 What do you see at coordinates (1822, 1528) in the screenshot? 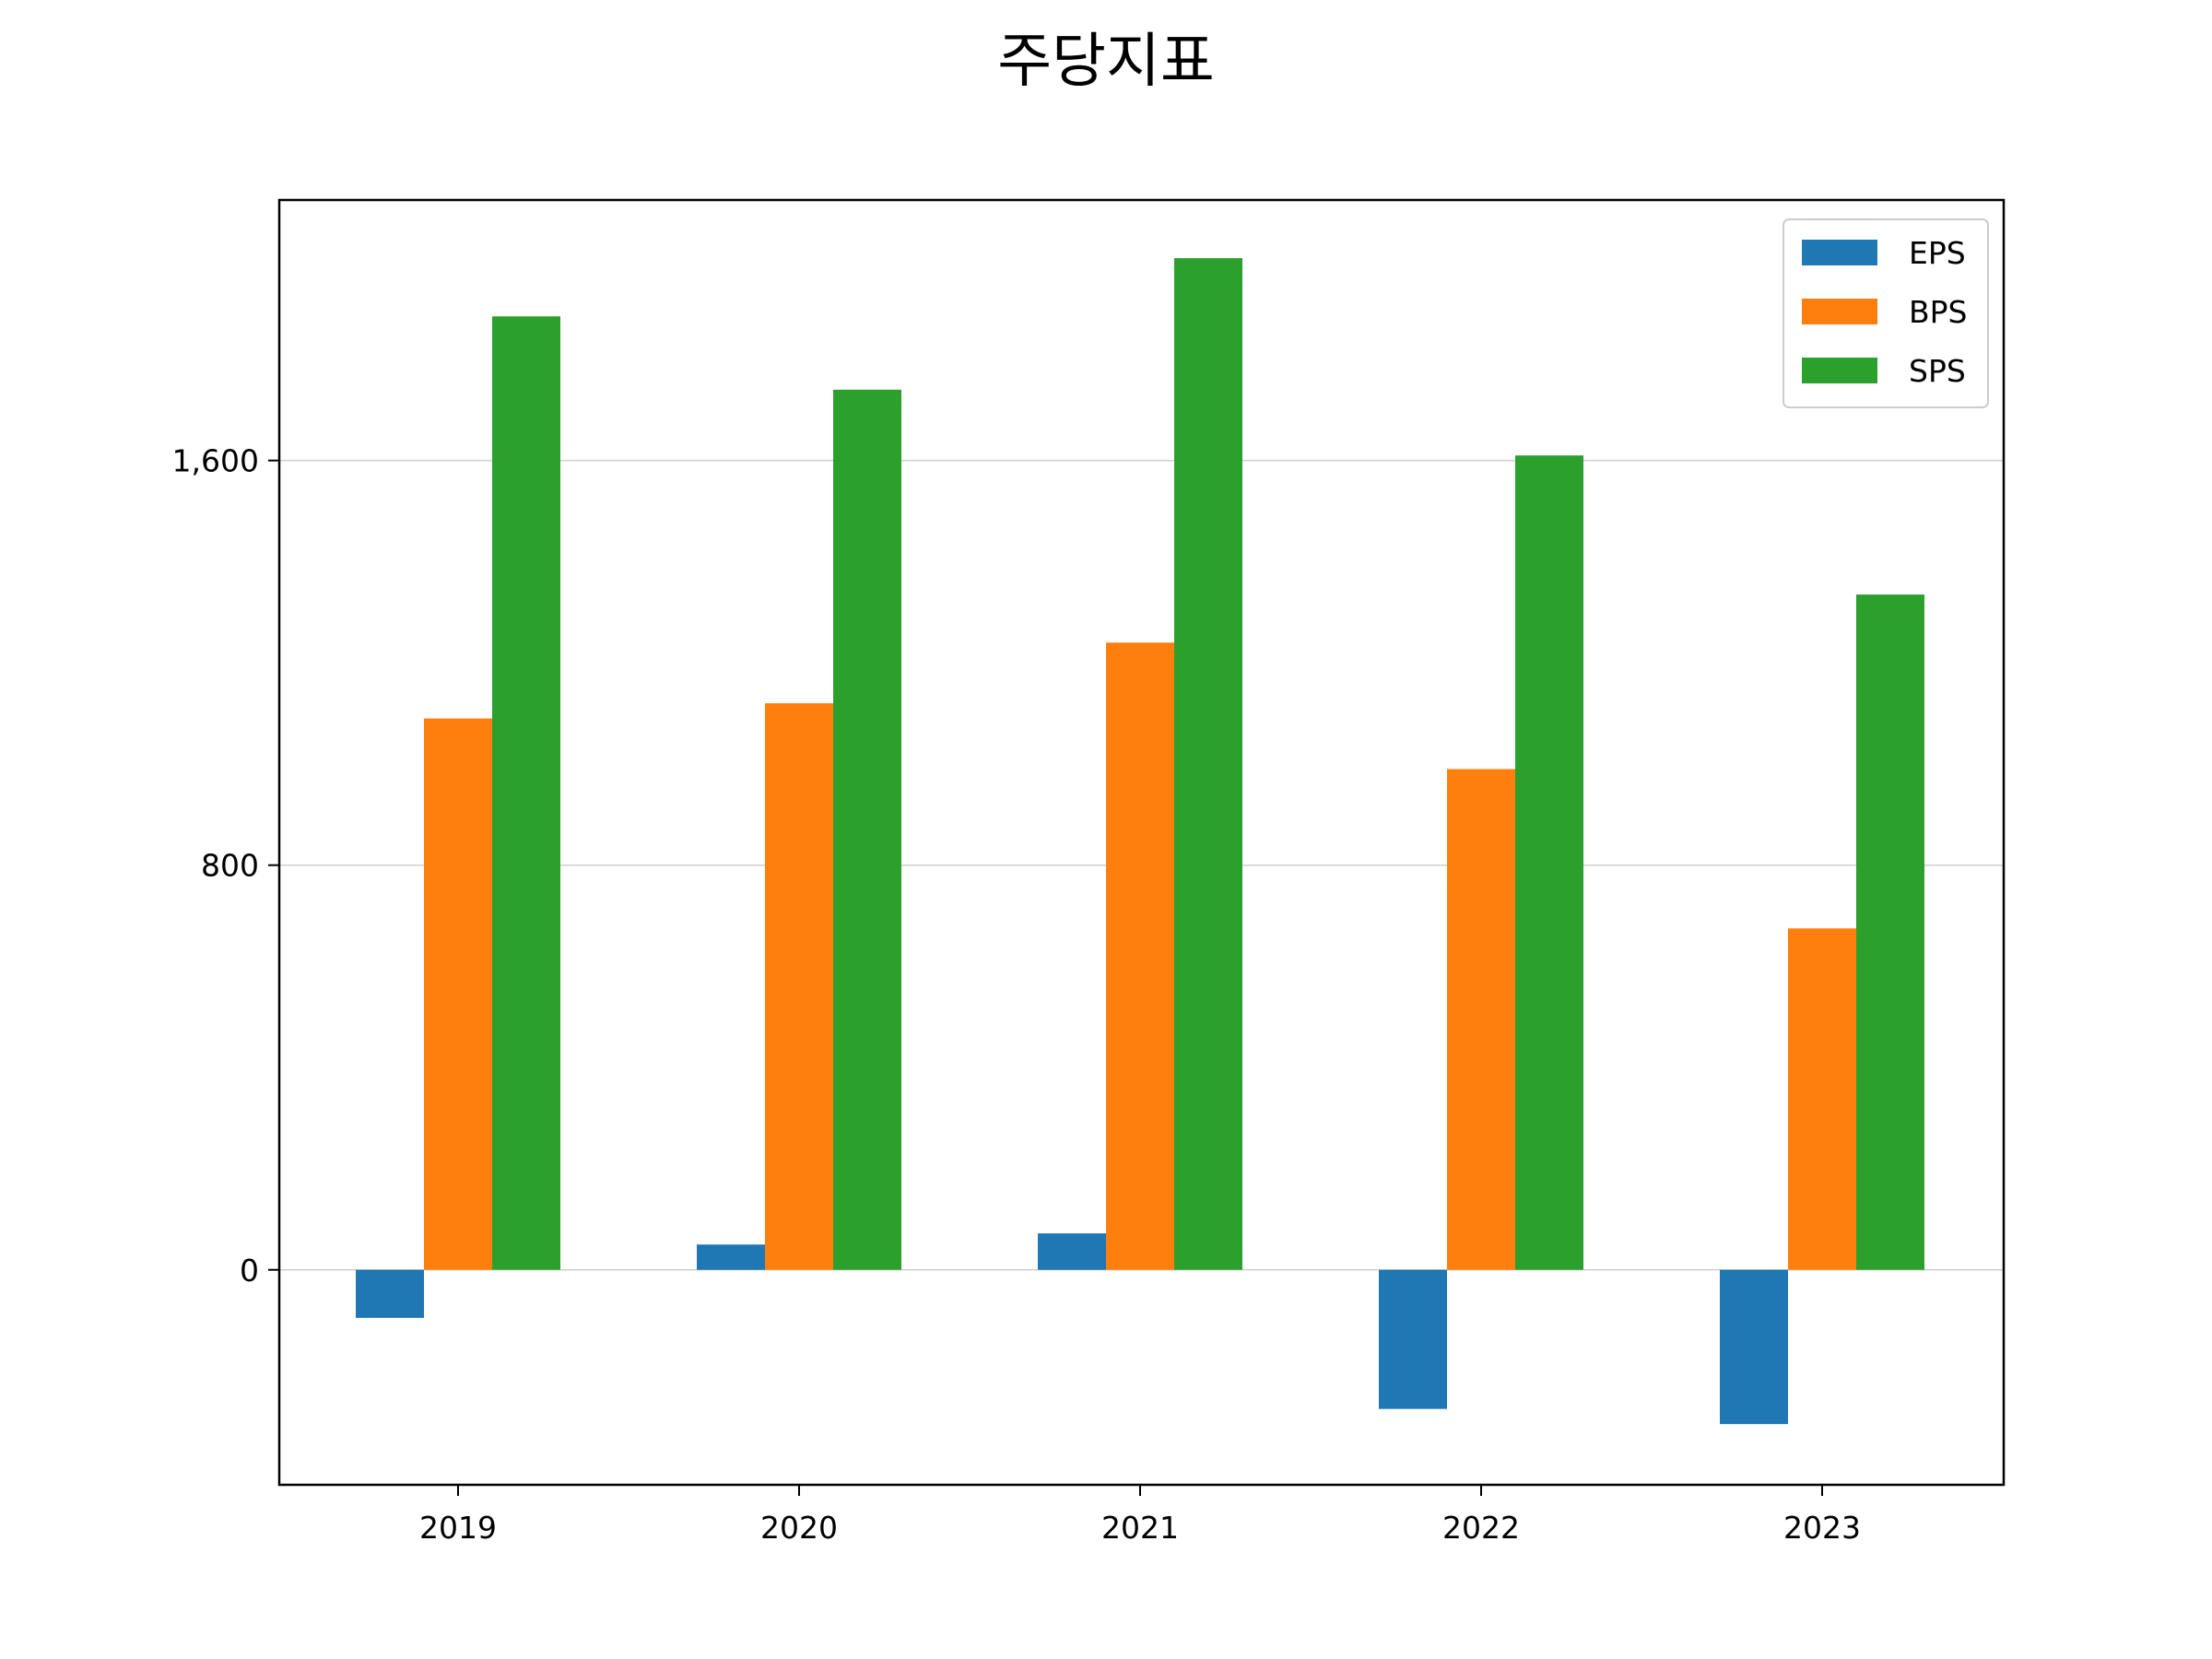
I see `x-tick-label: 2023` at bounding box center [1822, 1528].